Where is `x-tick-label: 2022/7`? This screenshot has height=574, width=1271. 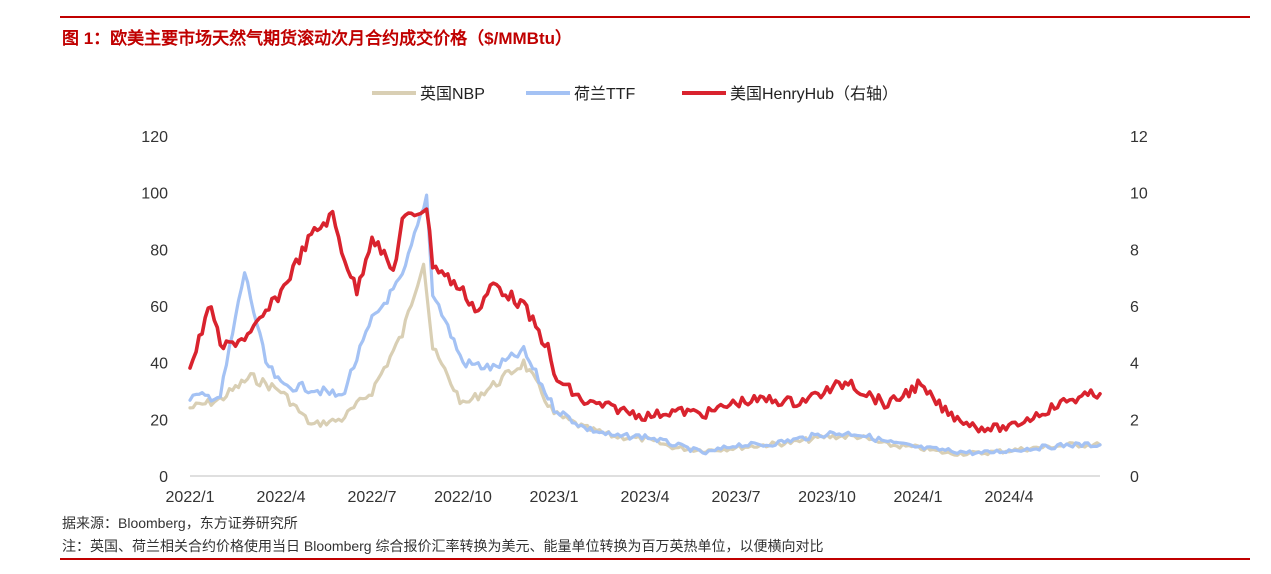
x-tick-label: 2022/7 is located at coordinates (372, 497).